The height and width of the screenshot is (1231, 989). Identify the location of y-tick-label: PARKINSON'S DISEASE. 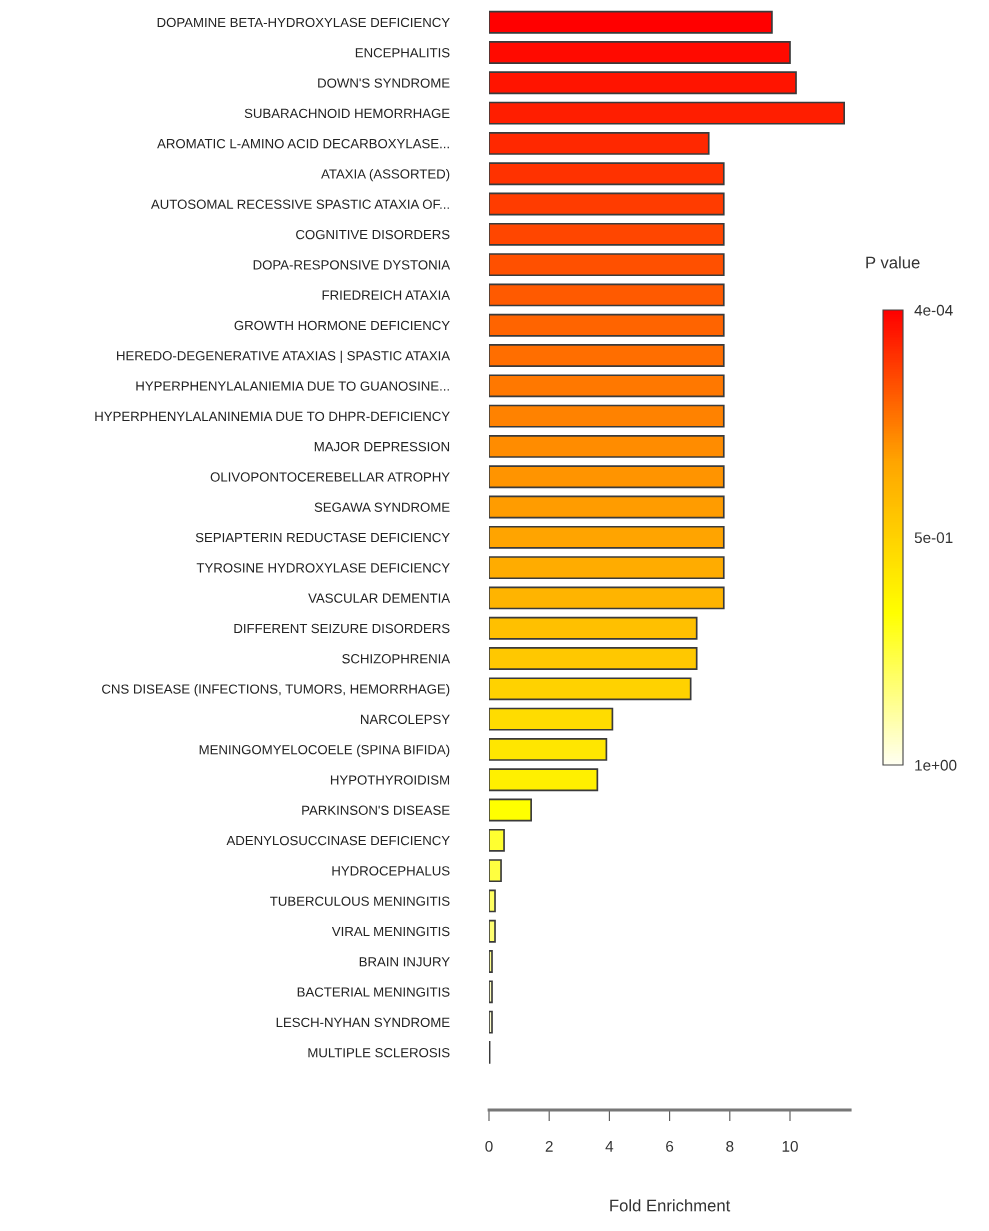
(376, 810).